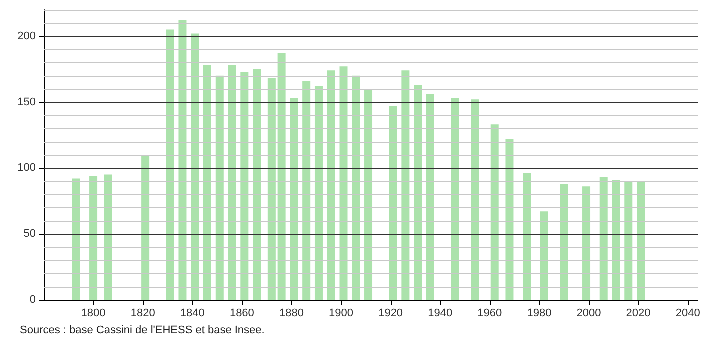 The image size is (710, 340). What do you see at coordinates (638, 314) in the screenshot?
I see `x-tick-label: 2020` at bounding box center [638, 314].